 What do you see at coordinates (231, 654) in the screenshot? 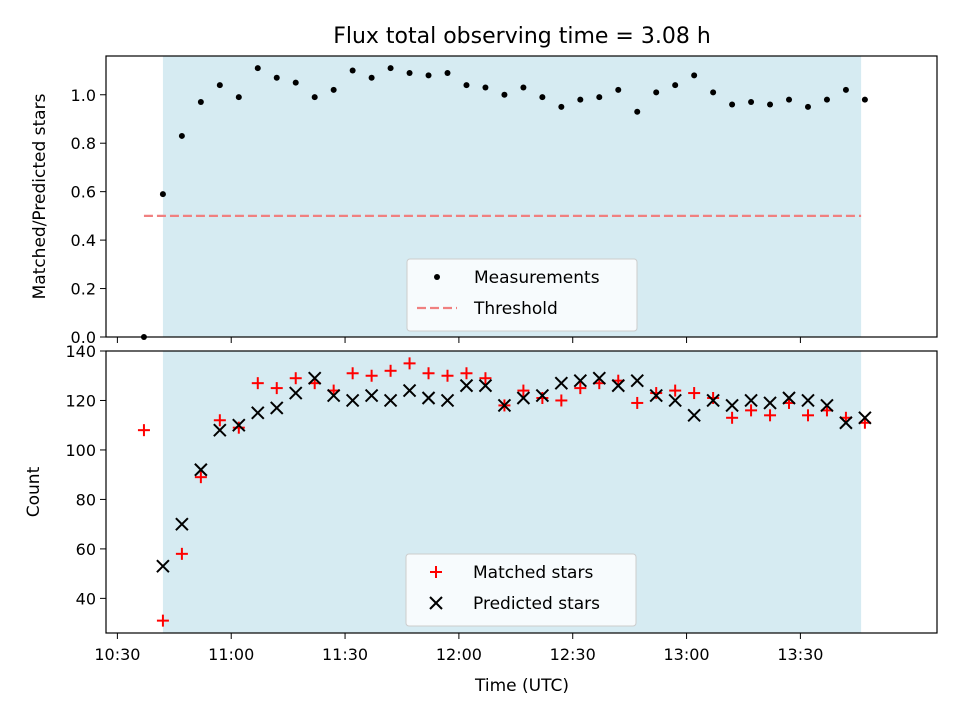
I see `x-tick-label: 11:00` at bounding box center [231, 654].